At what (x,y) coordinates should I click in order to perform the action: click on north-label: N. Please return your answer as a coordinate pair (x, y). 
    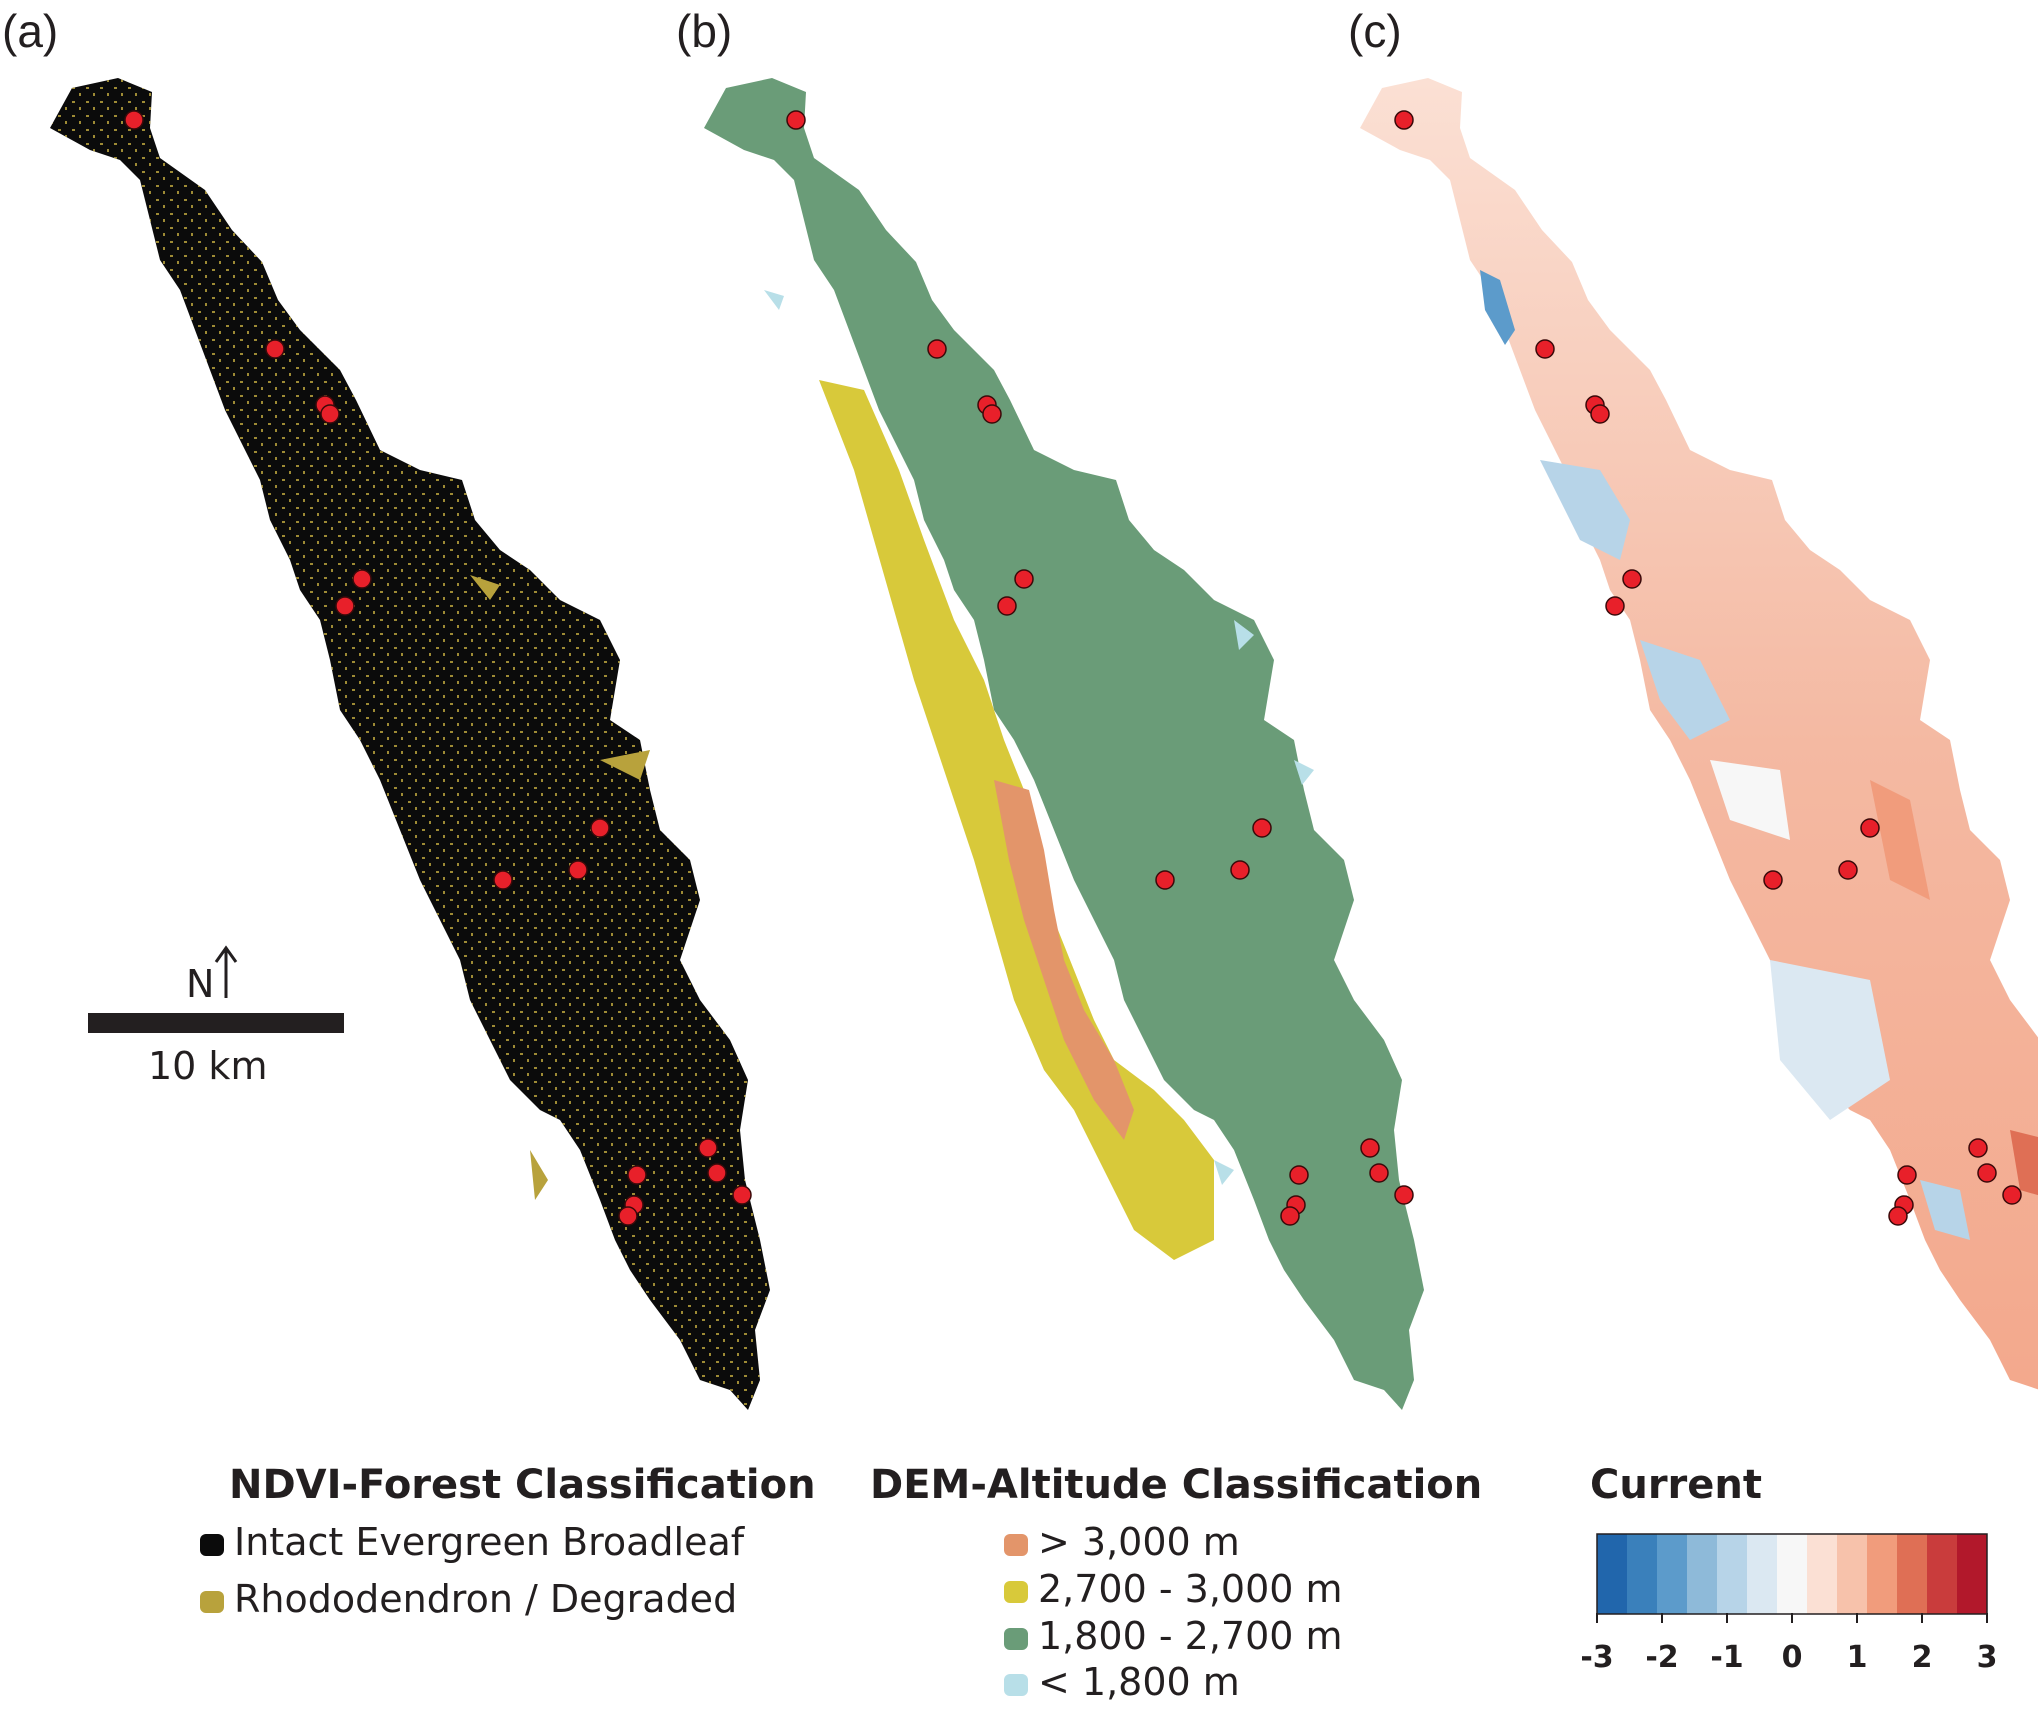
    Looking at the image, I should click on (200, 984).